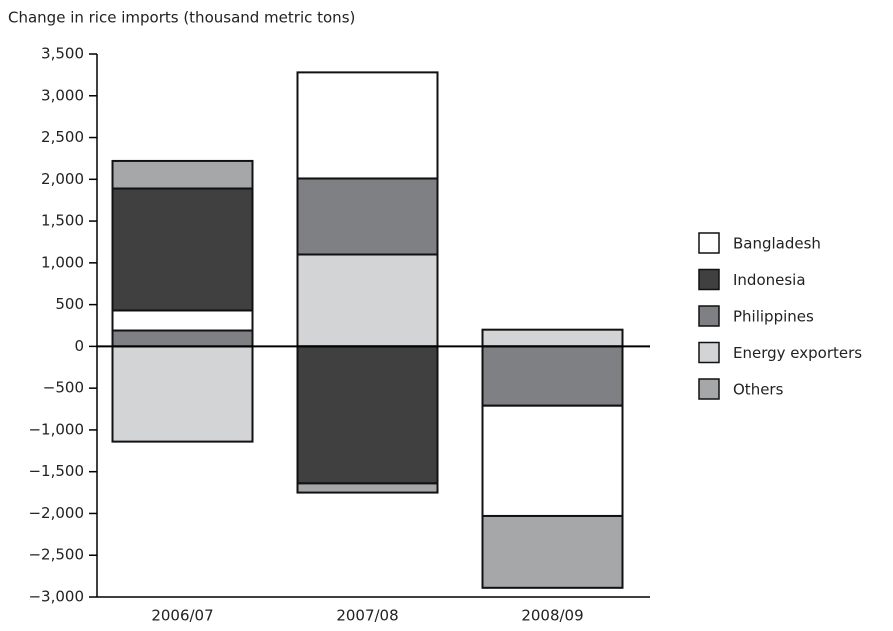 The width and height of the screenshot is (893, 631). I want to click on y-tick-label: −3,000, so click(56, 597).